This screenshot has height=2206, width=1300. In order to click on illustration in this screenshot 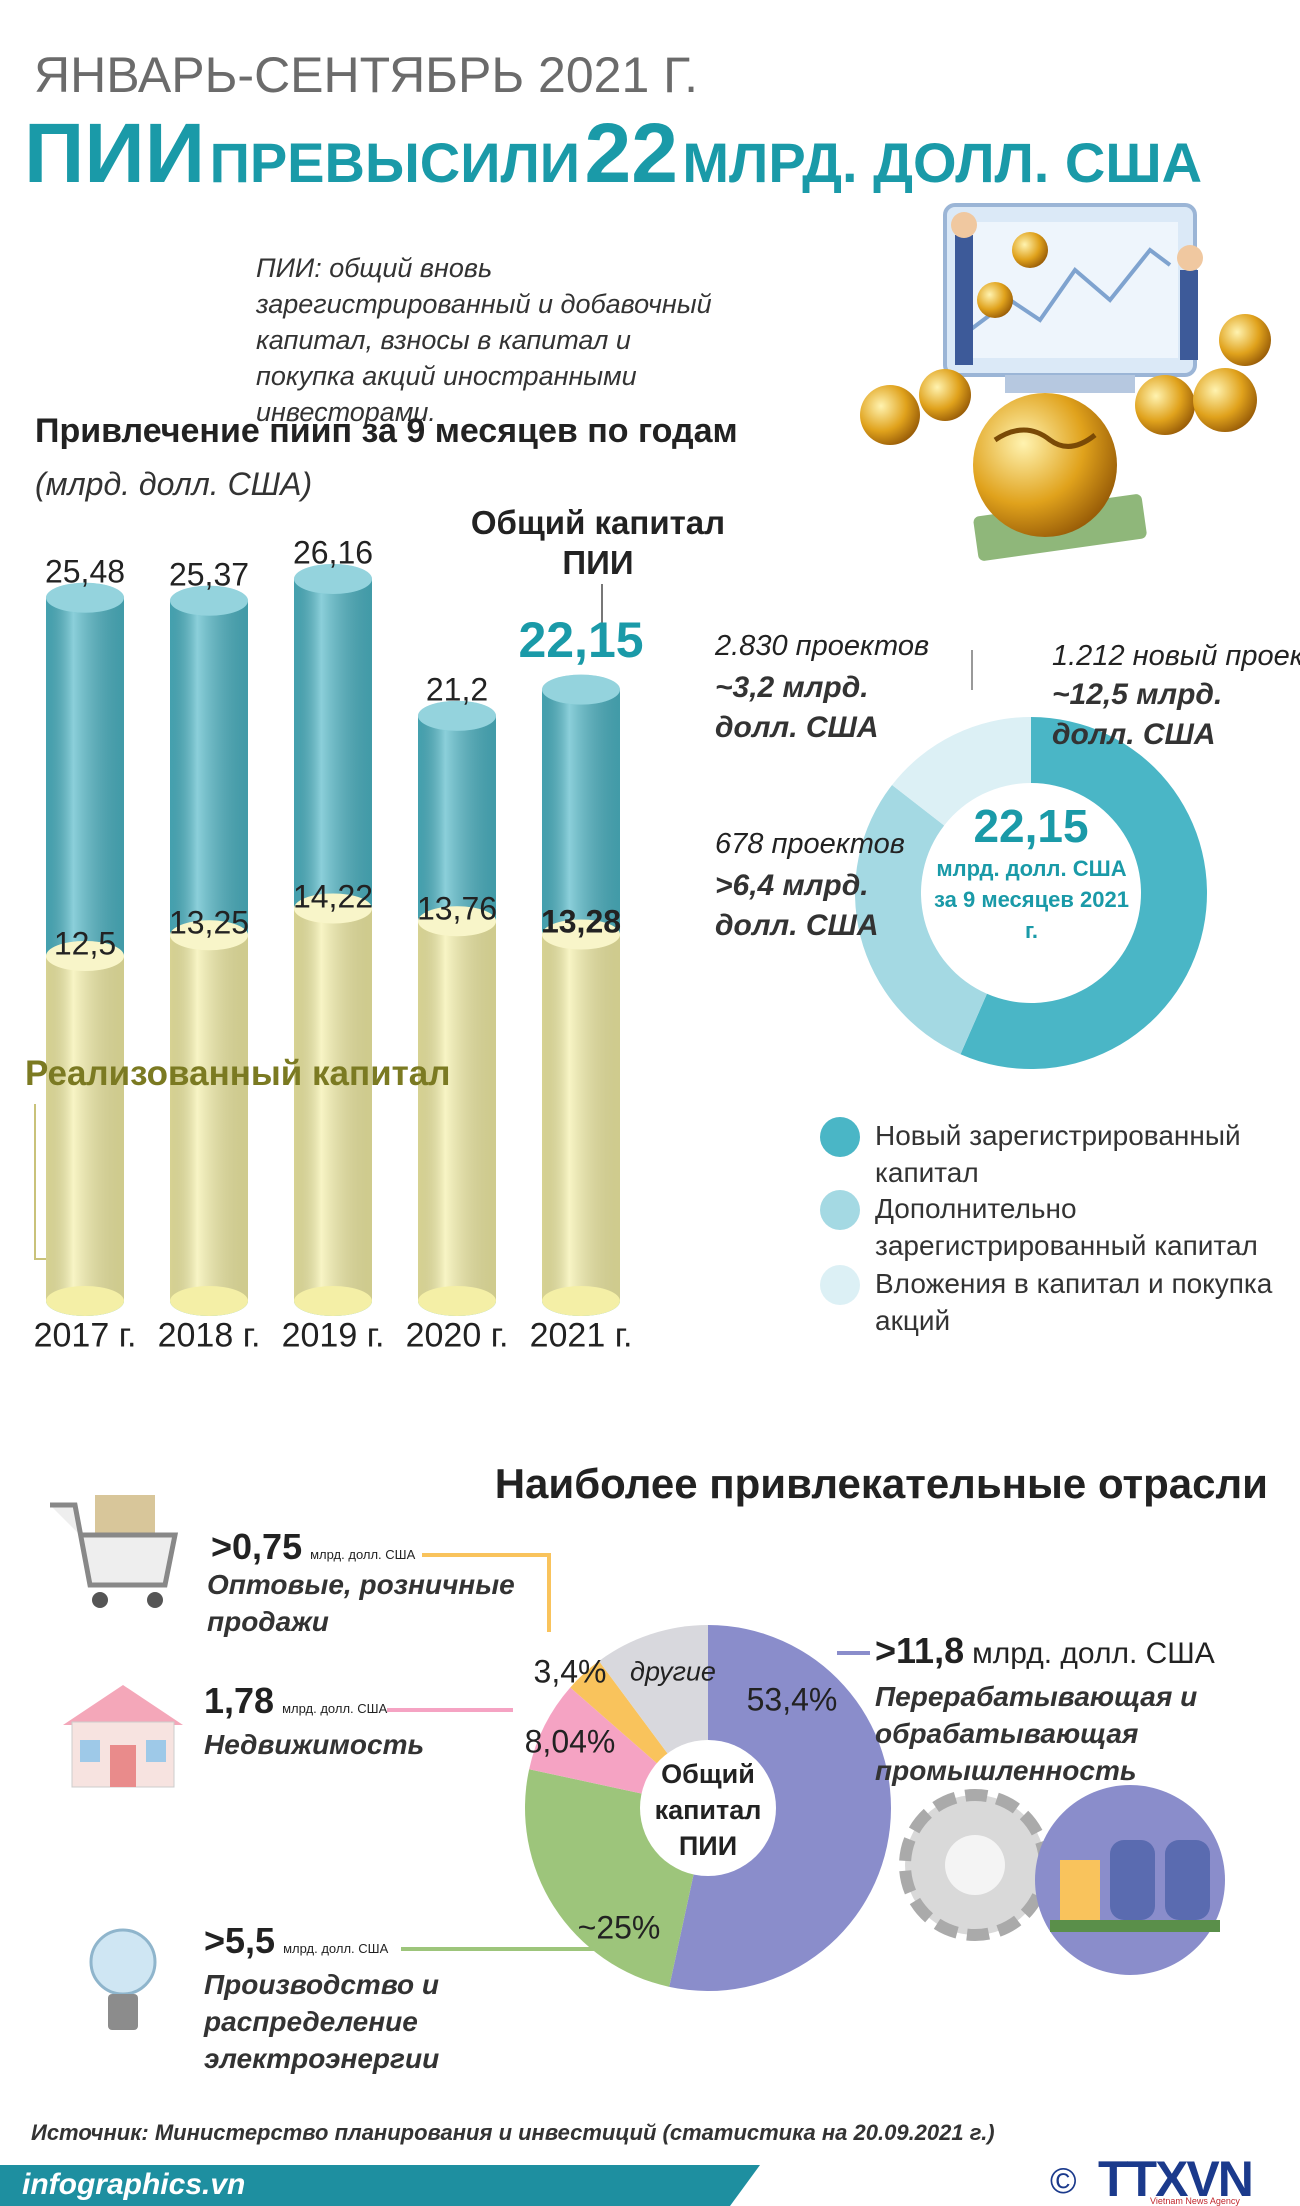, I will do `click(1065, 382)`.